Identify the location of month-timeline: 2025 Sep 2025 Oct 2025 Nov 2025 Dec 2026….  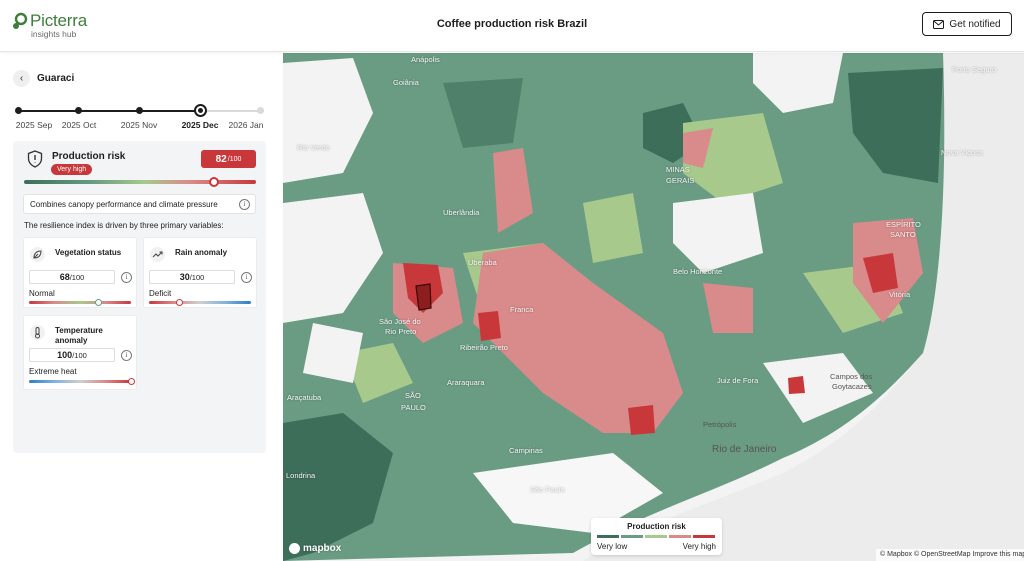
(139, 119).